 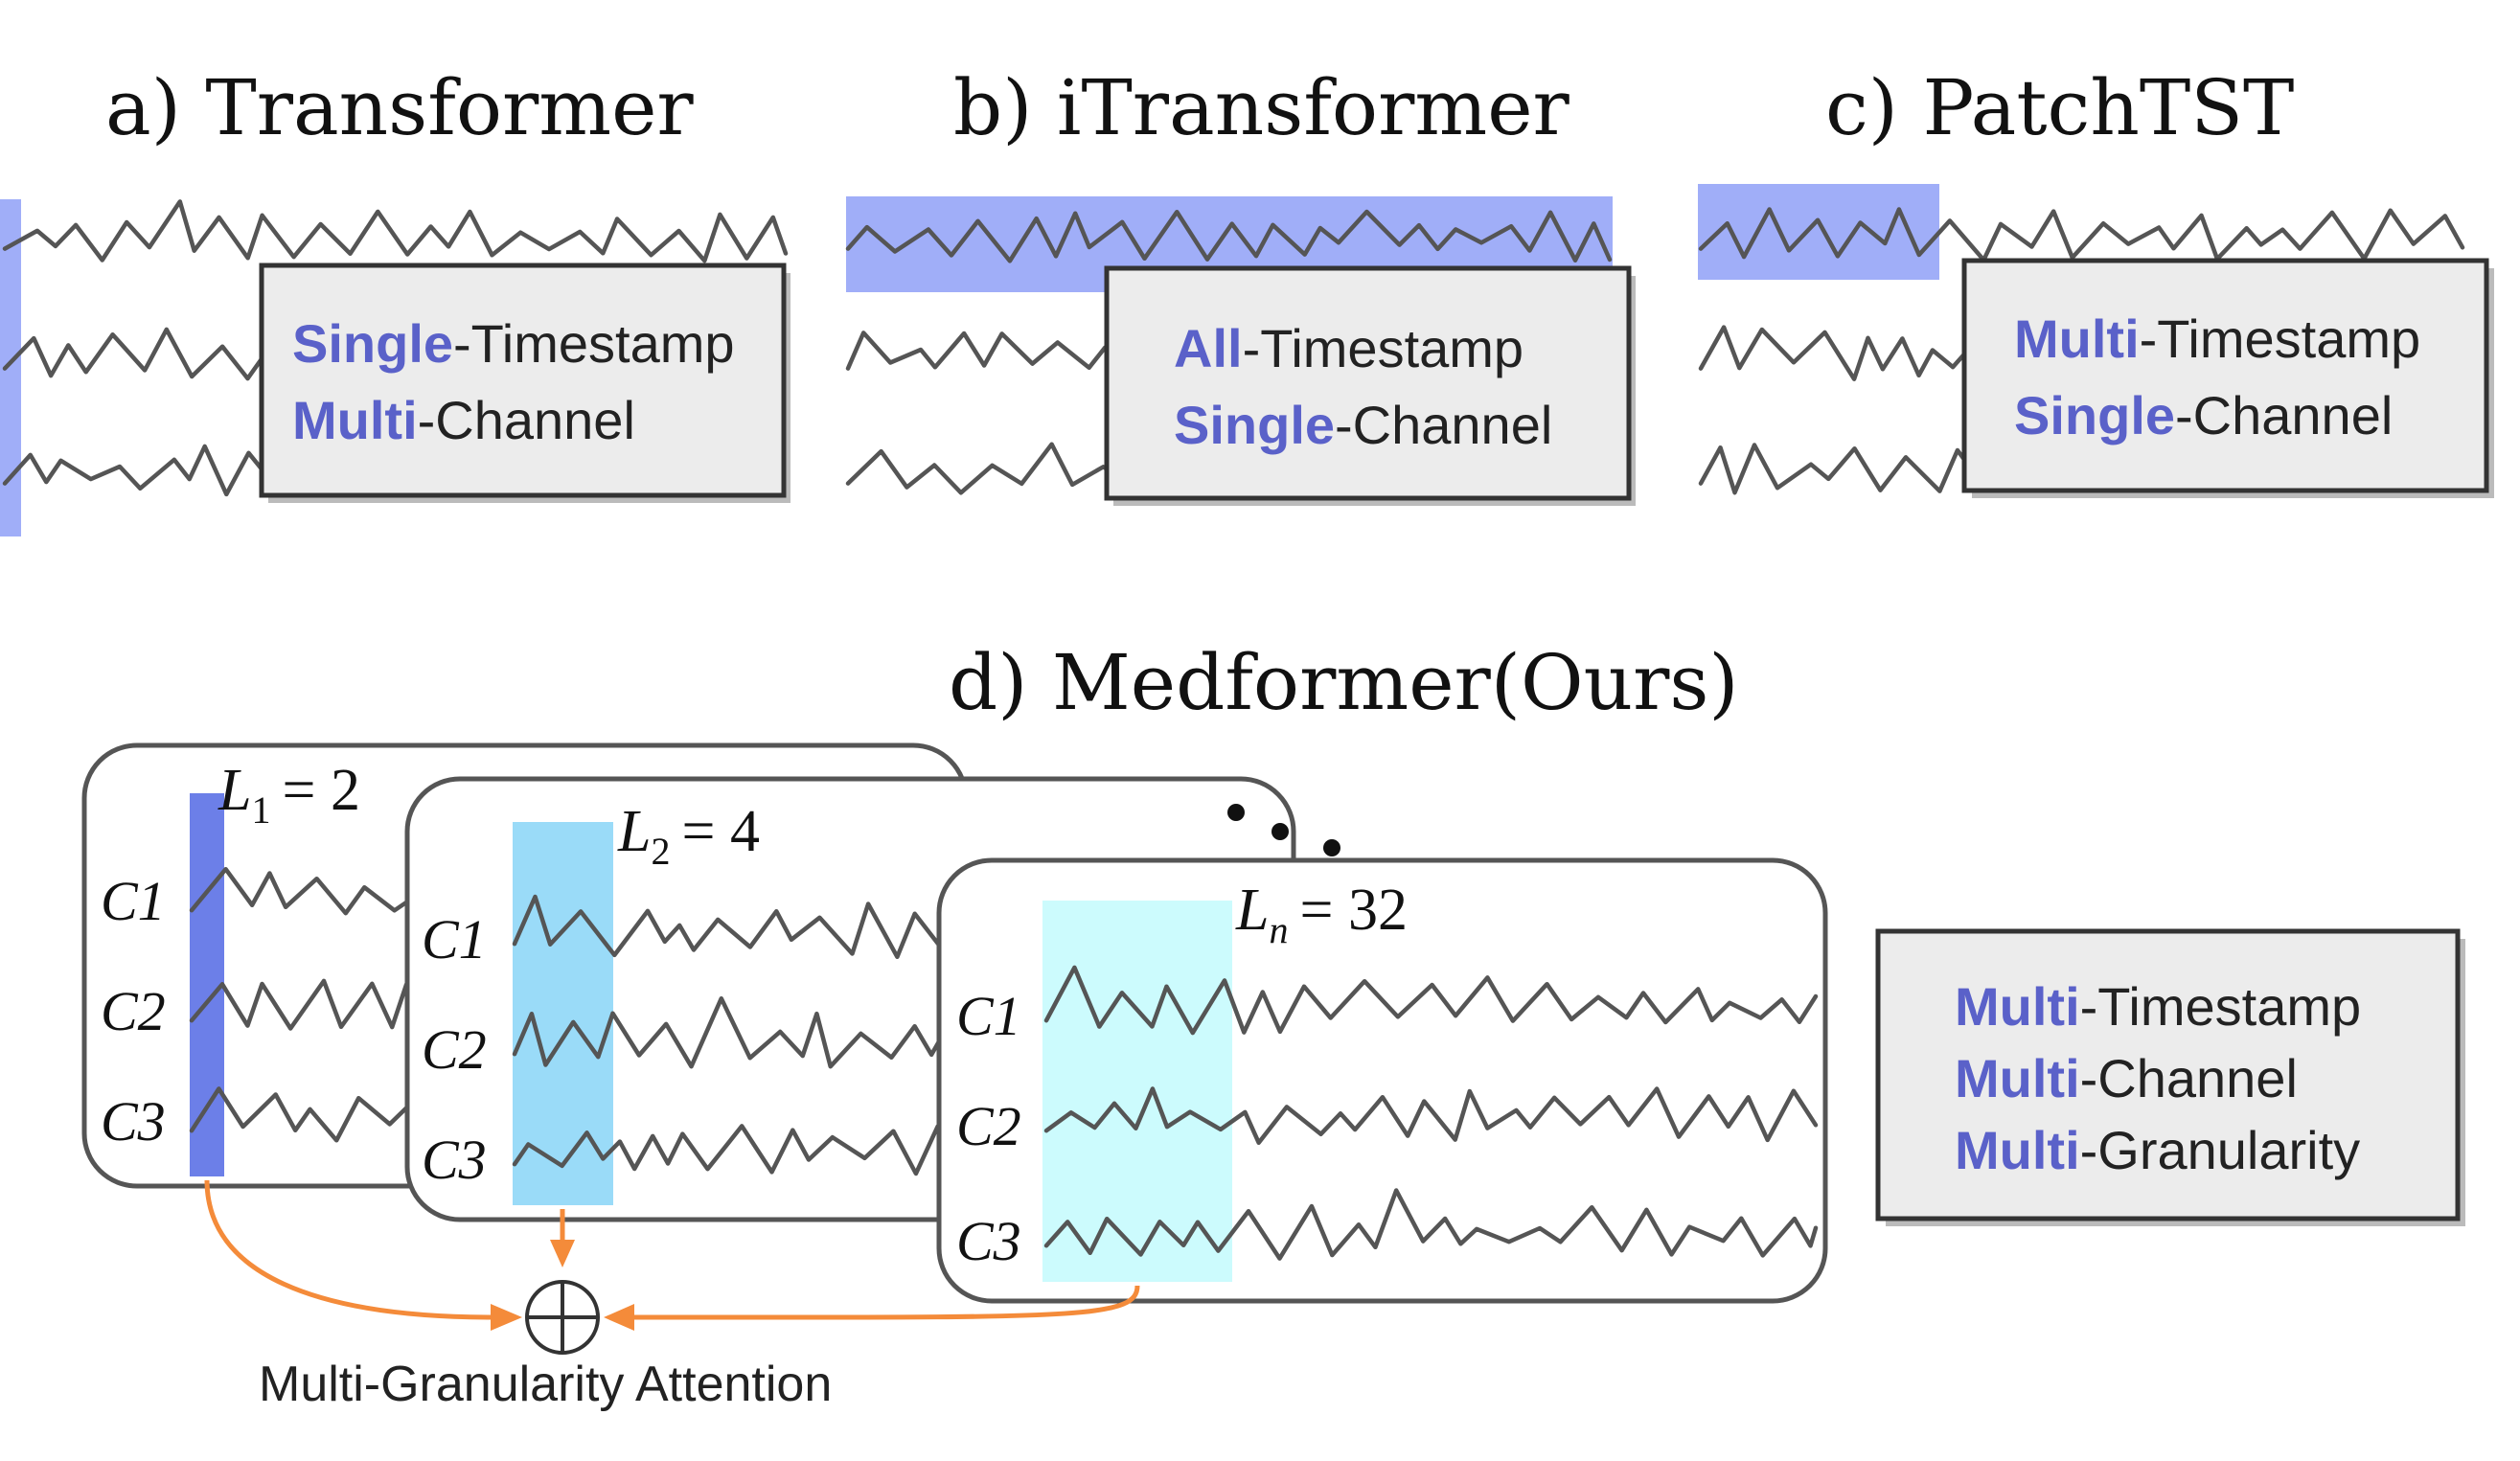 What do you see at coordinates (1321, 914) in the screenshot?
I see `granularity-label: Ln = 32` at bounding box center [1321, 914].